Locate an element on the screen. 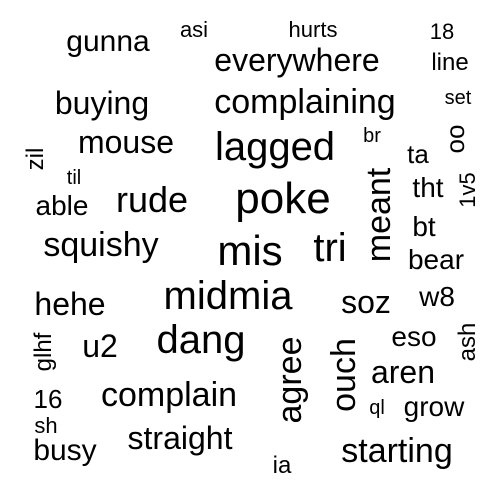  word-mis: mis is located at coordinates (250, 250).